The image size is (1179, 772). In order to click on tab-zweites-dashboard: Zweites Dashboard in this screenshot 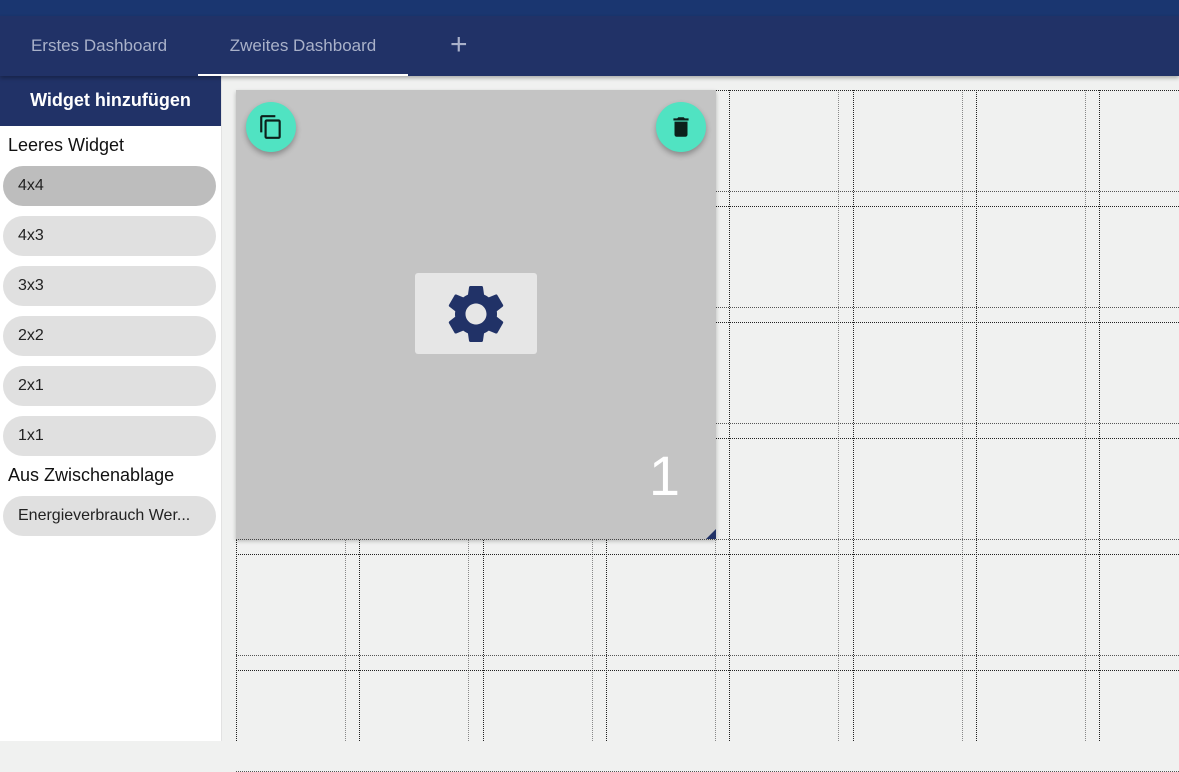, I will do `click(303, 46)`.